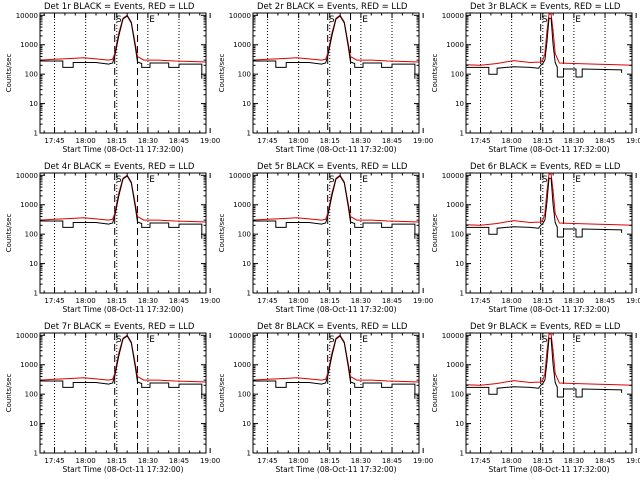  What do you see at coordinates (545, 327) in the screenshot?
I see `panel-title: Det 9r BLACK = Events, RED = LLD` at bounding box center [545, 327].